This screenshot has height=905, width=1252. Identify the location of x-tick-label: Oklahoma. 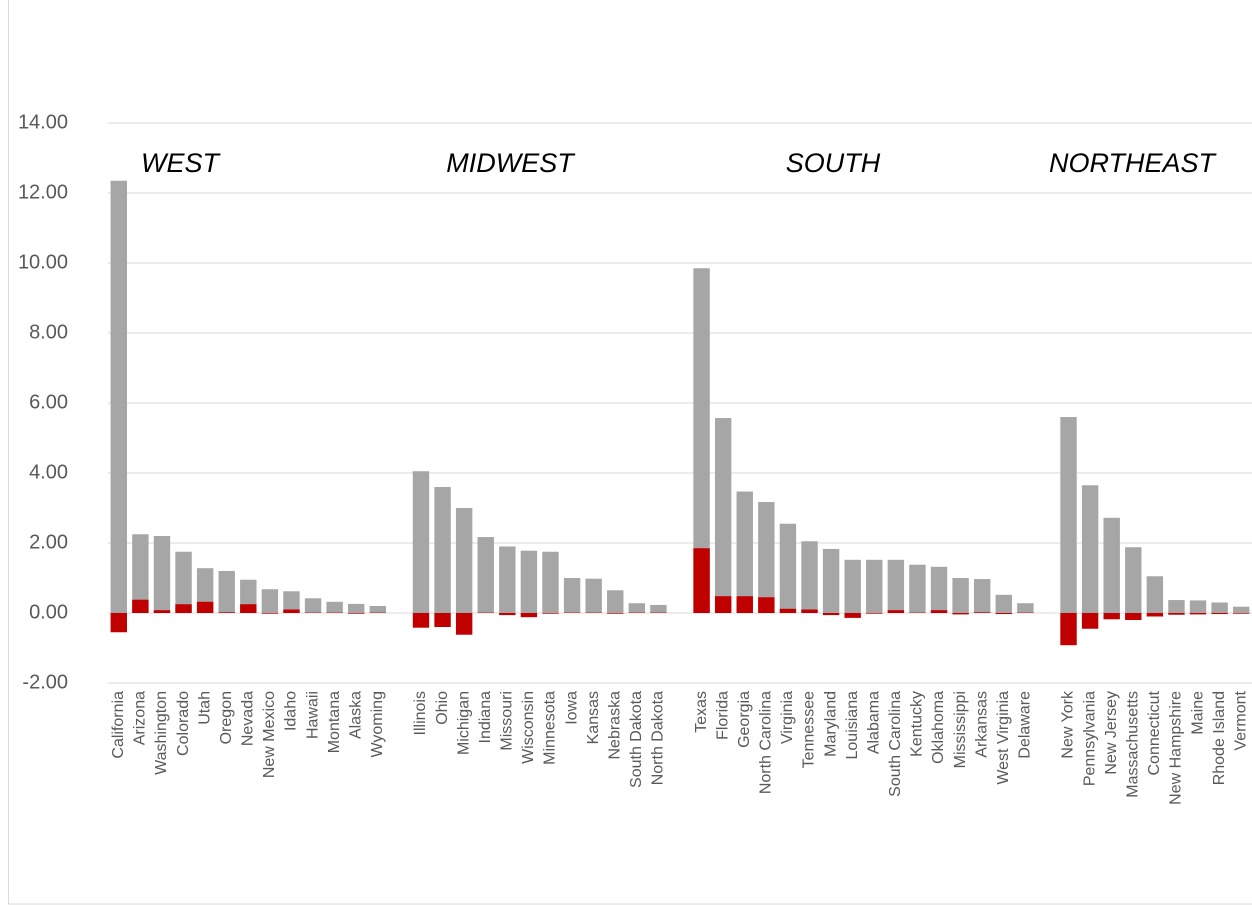
(938, 727).